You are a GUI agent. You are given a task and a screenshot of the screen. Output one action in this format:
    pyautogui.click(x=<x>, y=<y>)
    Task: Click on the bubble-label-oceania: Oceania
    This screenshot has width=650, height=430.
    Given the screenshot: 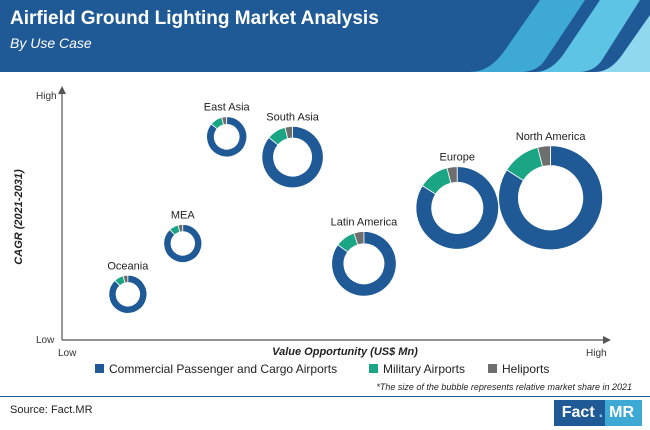 What is the action you would take?
    pyautogui.click(x=128, y=266)
    